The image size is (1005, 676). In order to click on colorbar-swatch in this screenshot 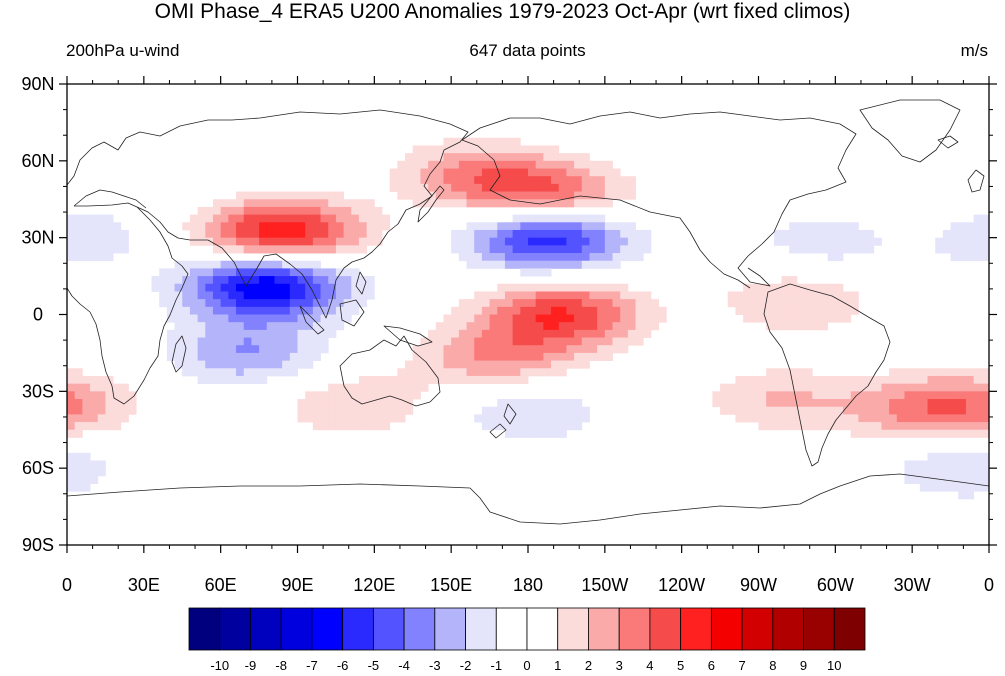, I will do `click(358, 629)`.